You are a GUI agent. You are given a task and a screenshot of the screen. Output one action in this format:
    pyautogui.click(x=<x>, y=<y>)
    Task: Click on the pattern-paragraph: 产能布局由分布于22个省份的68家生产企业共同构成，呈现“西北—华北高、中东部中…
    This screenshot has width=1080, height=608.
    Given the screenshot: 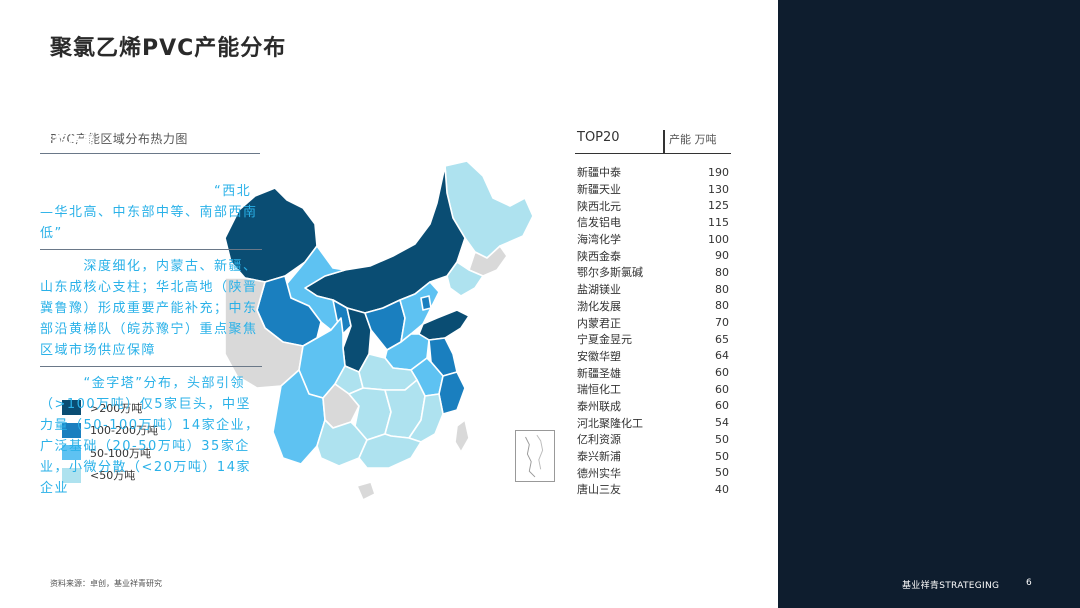 What is the action you would take?
    pyautogui.click(x=151, y=202)
    